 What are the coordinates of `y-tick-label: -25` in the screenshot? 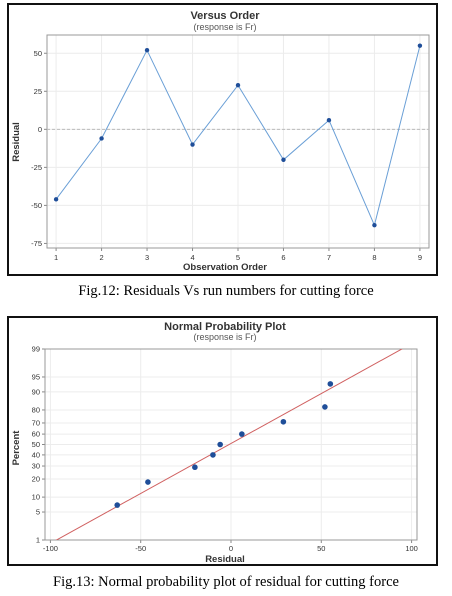 It's located at (36, 167).